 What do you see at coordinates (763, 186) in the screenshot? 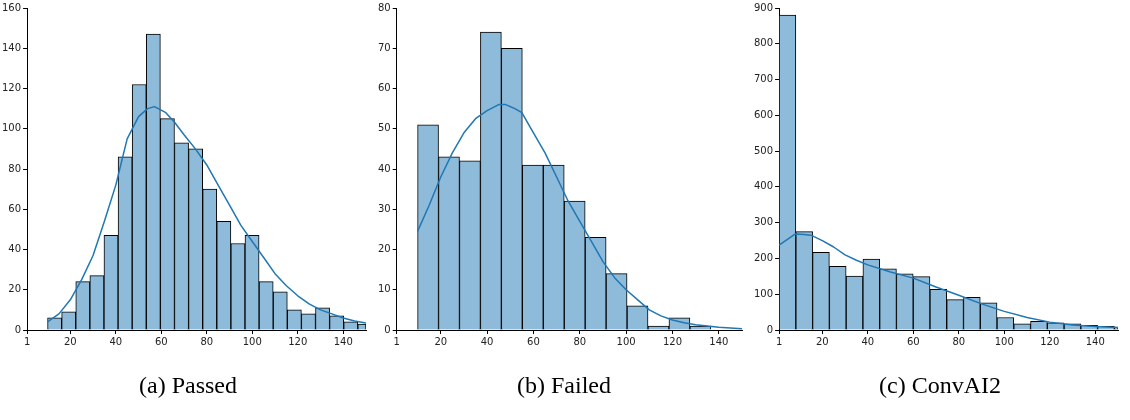
I see `y-tick-label: 400` at bounding box center [763, 186].